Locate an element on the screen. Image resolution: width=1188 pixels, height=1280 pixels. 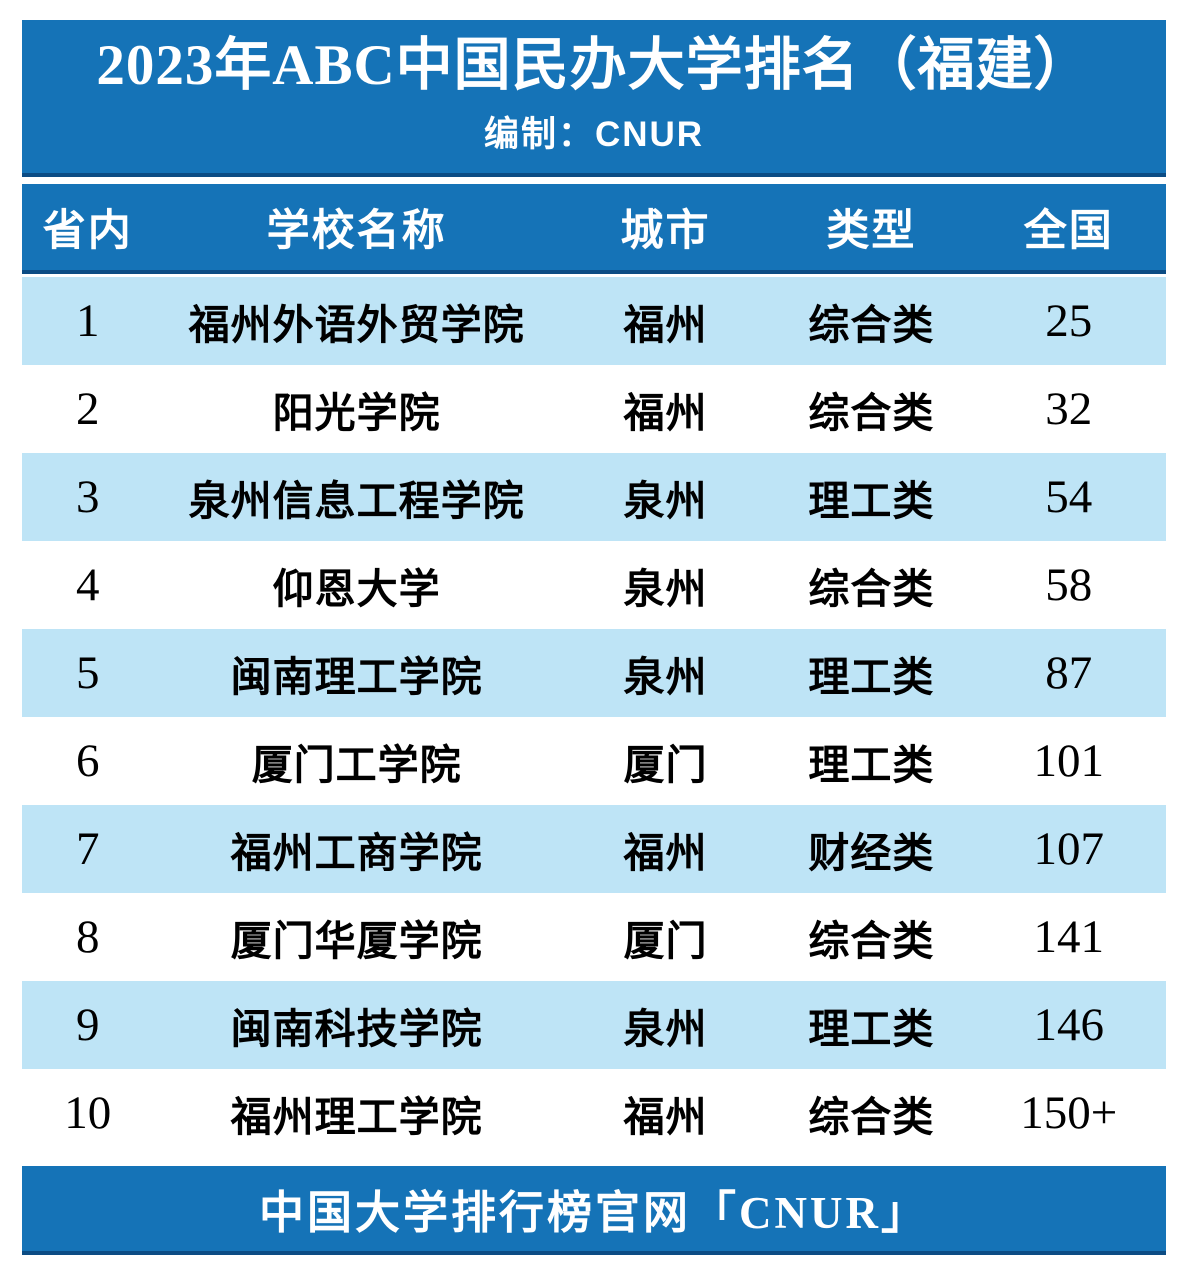
cell-rank: 8 is located at coordinates (88, 937).